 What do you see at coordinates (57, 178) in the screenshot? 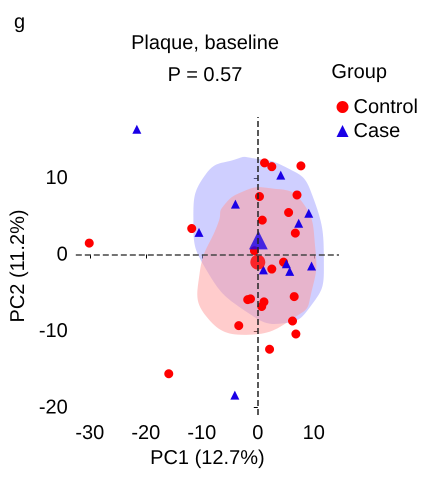
I see `y-tick-label: 10` at bounding box center [57, 178].